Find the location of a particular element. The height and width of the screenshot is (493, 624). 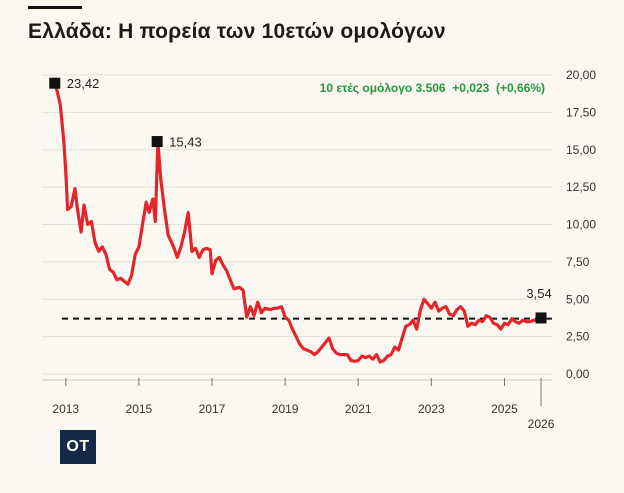

x-tick-label: 2015 is located at coordinates (139, 409).